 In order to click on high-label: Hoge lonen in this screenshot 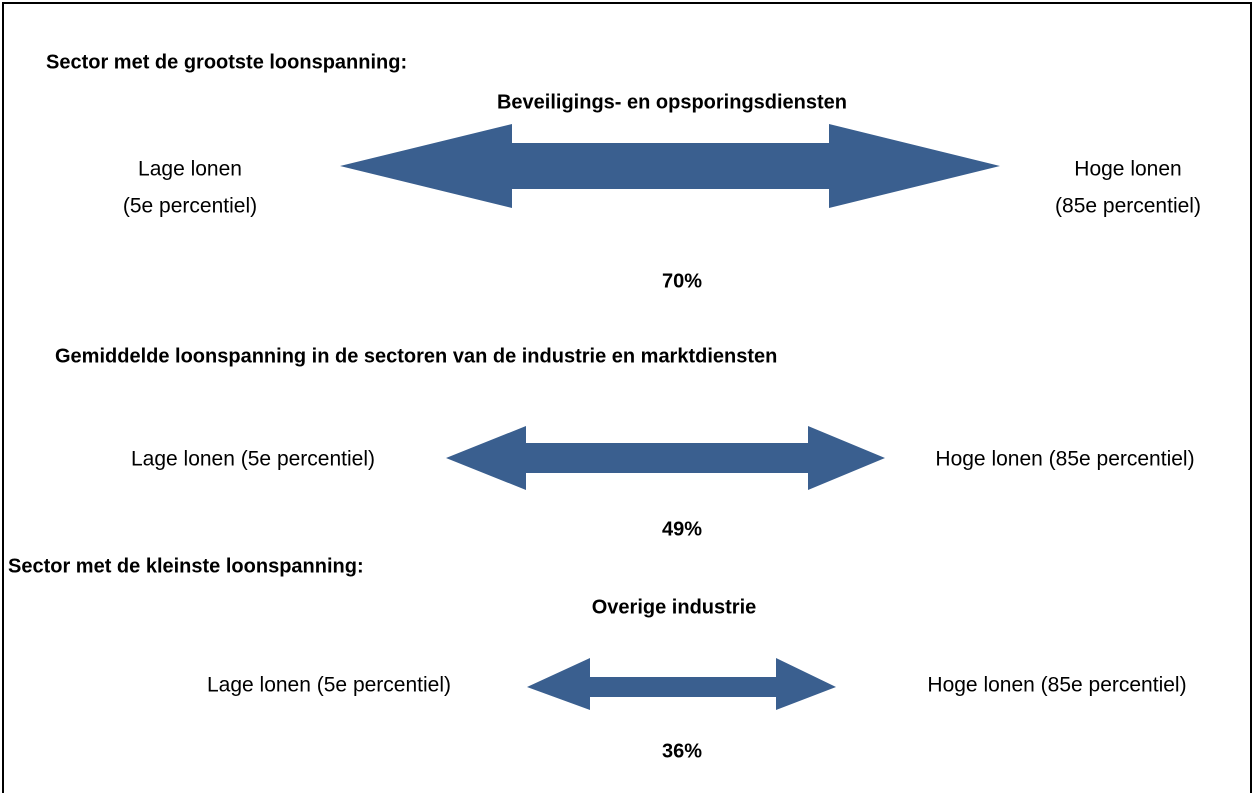, I will do `click(1127, 169)`.